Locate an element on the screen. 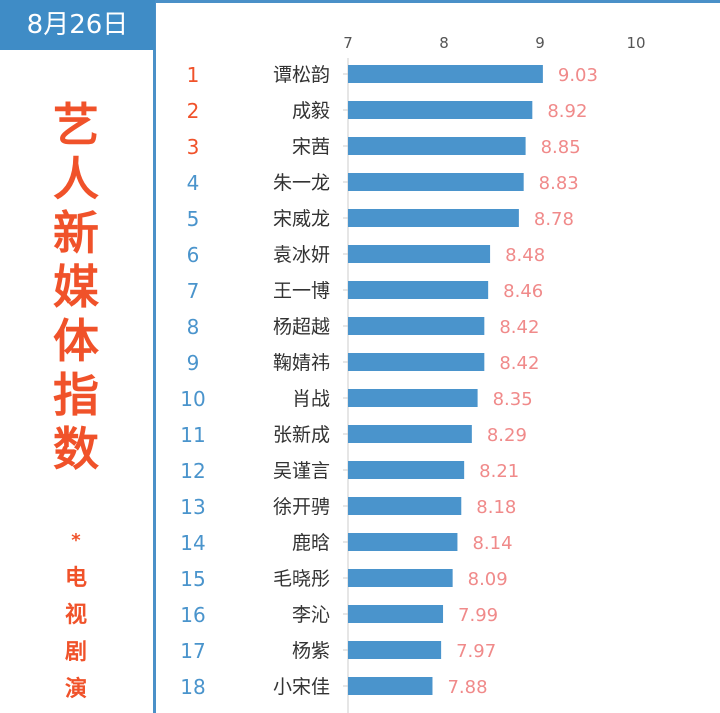 This screenshot has height=713, width=720. value-label: 8.14 is located at coordinates (492, 543).